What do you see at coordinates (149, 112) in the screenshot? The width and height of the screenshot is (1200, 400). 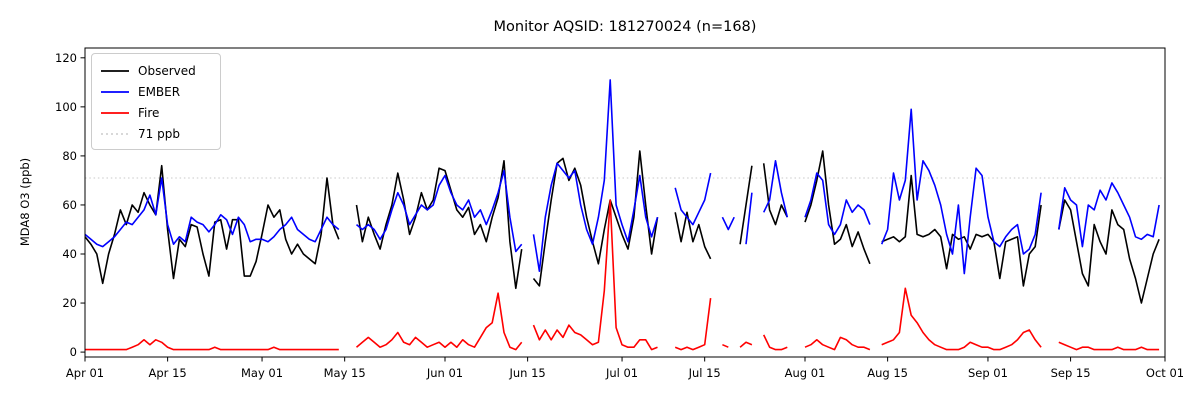 I see `legend-item-label: Fire` at bounding box center [149, 112].